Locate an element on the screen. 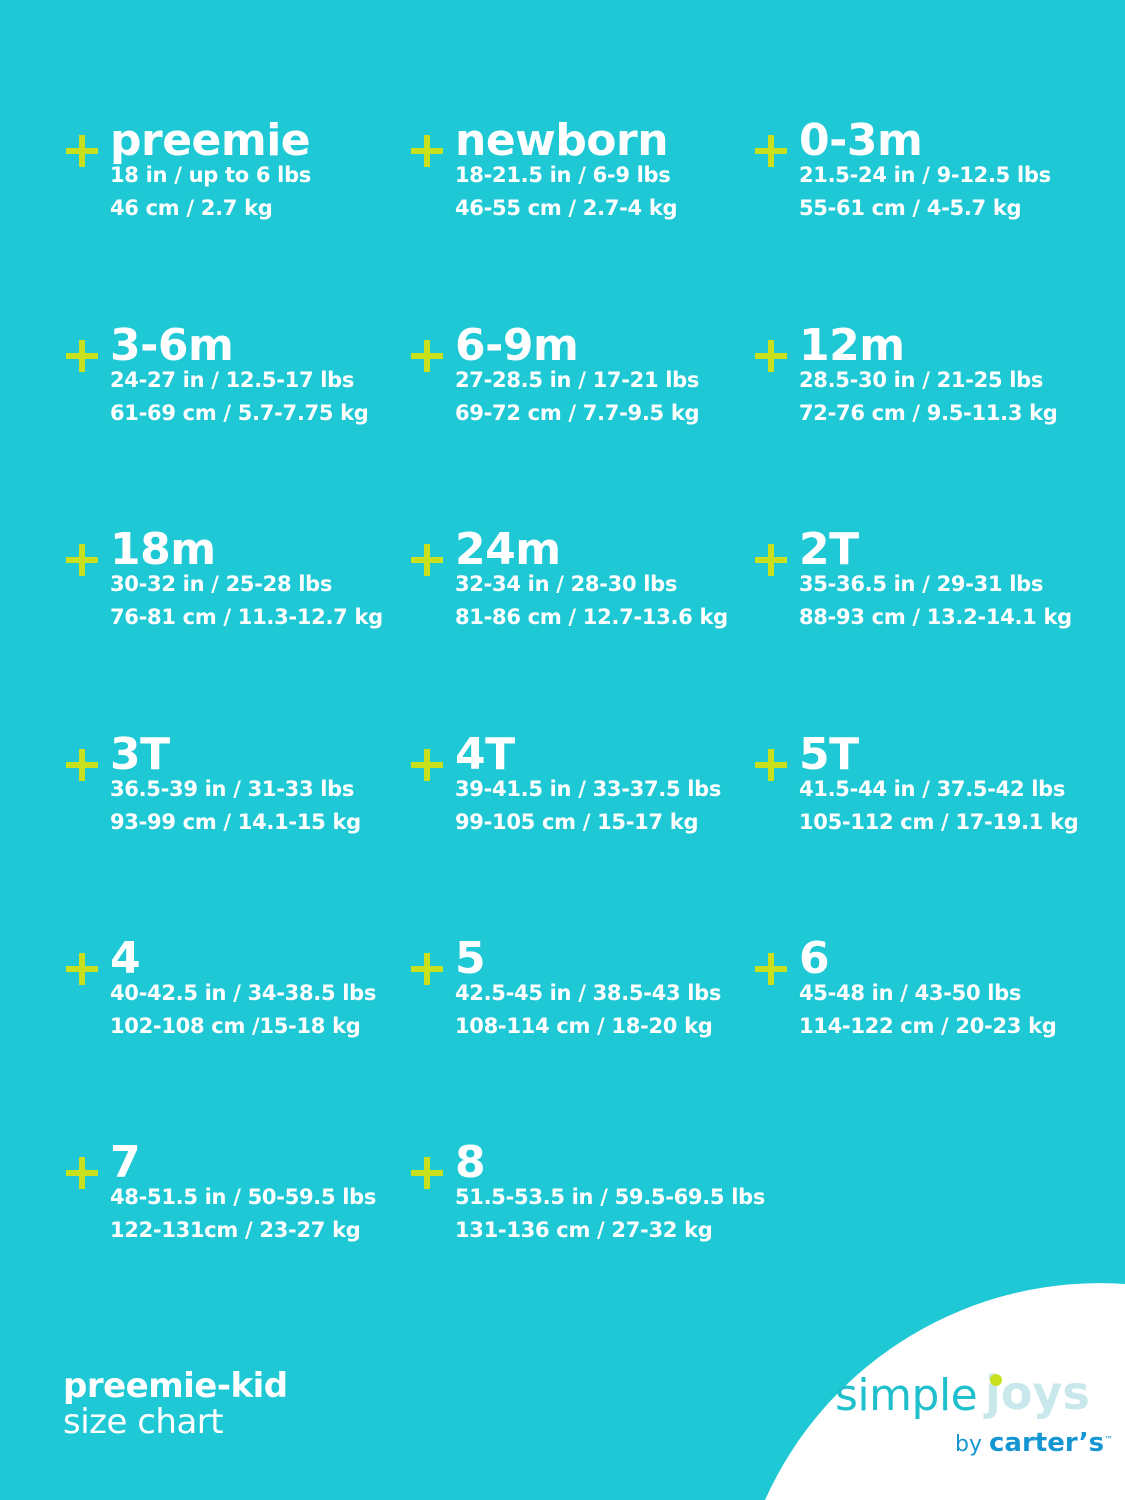  size-imperial: 24-27 in / 12.5-17 lbs is located at coordinates (232, 380).